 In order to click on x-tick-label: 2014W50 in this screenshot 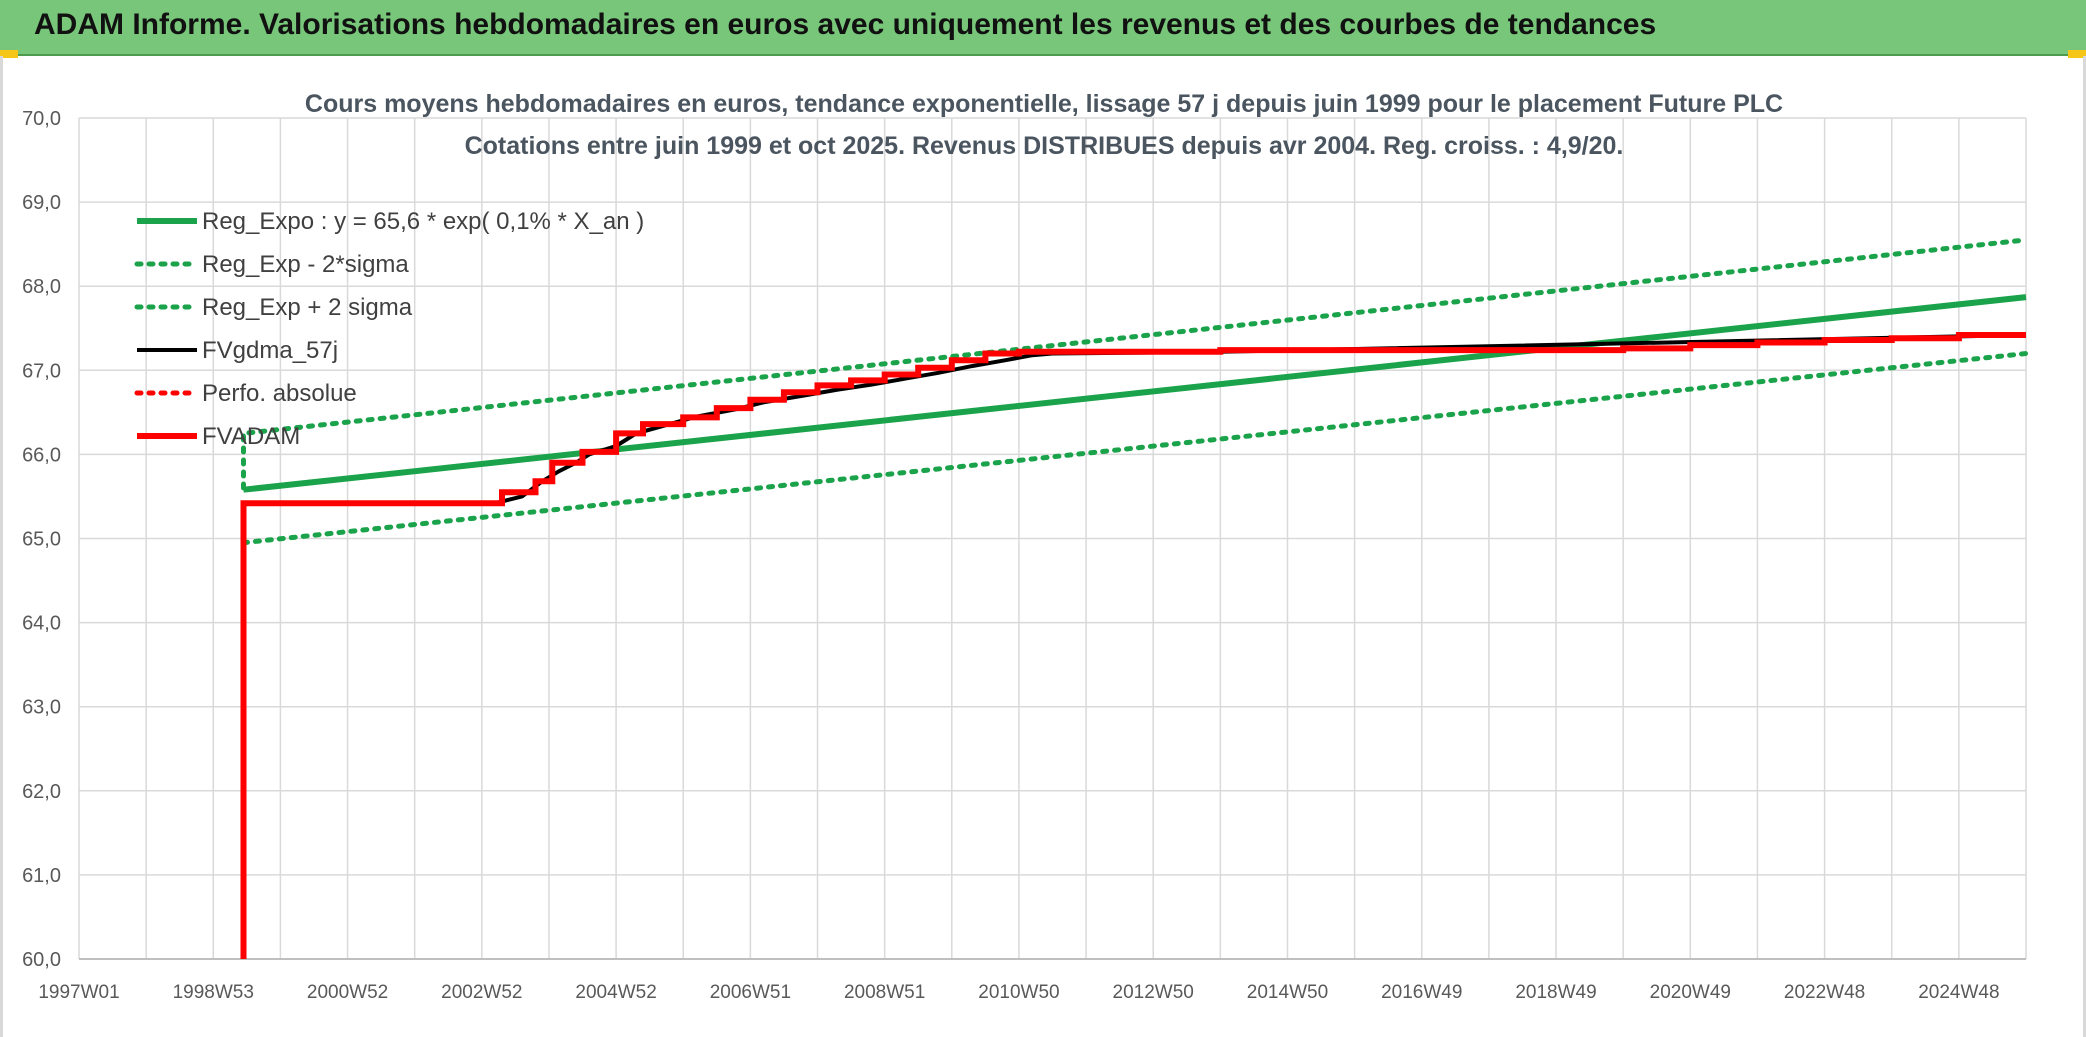, I will do `click(1287, 992)`.